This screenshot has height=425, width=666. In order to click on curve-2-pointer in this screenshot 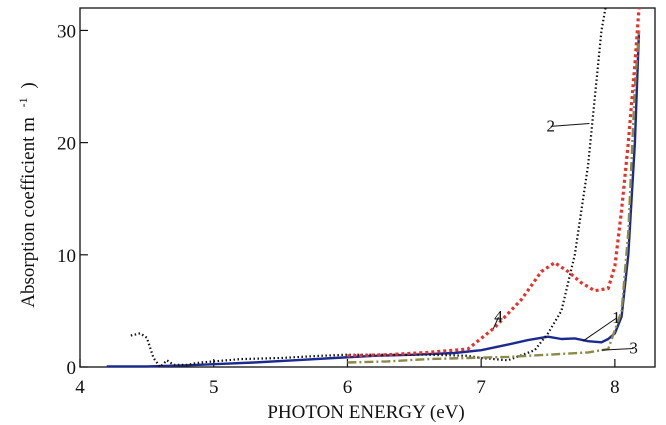, I will do `click(570, 125)`.